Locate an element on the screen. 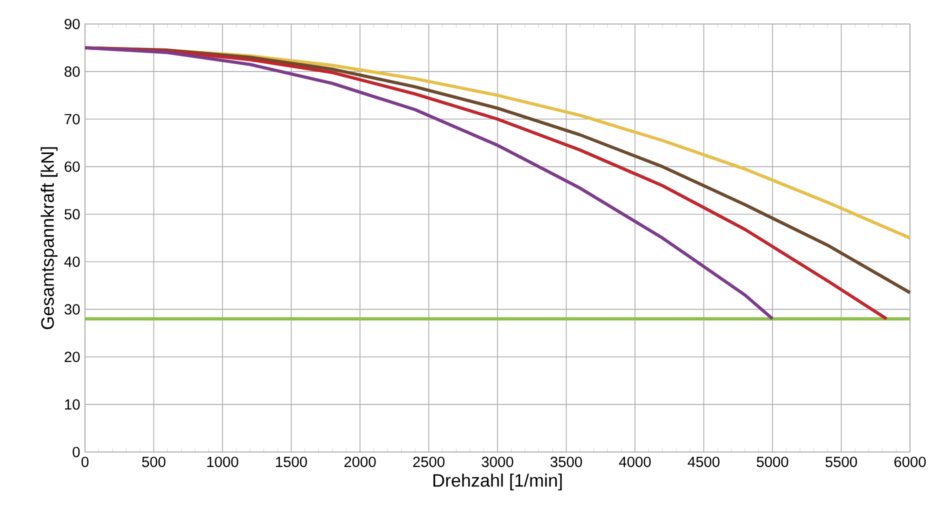  y-tick-label: 70 is located at coordinates (72, 119).